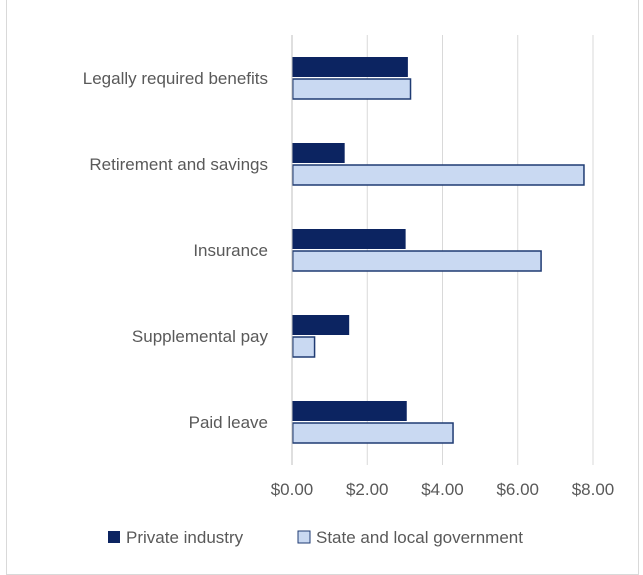 Image resolution: width=643 pixels, height=575 pixels. I want to click on x-tick-label: $6.00, so click(517, 489).